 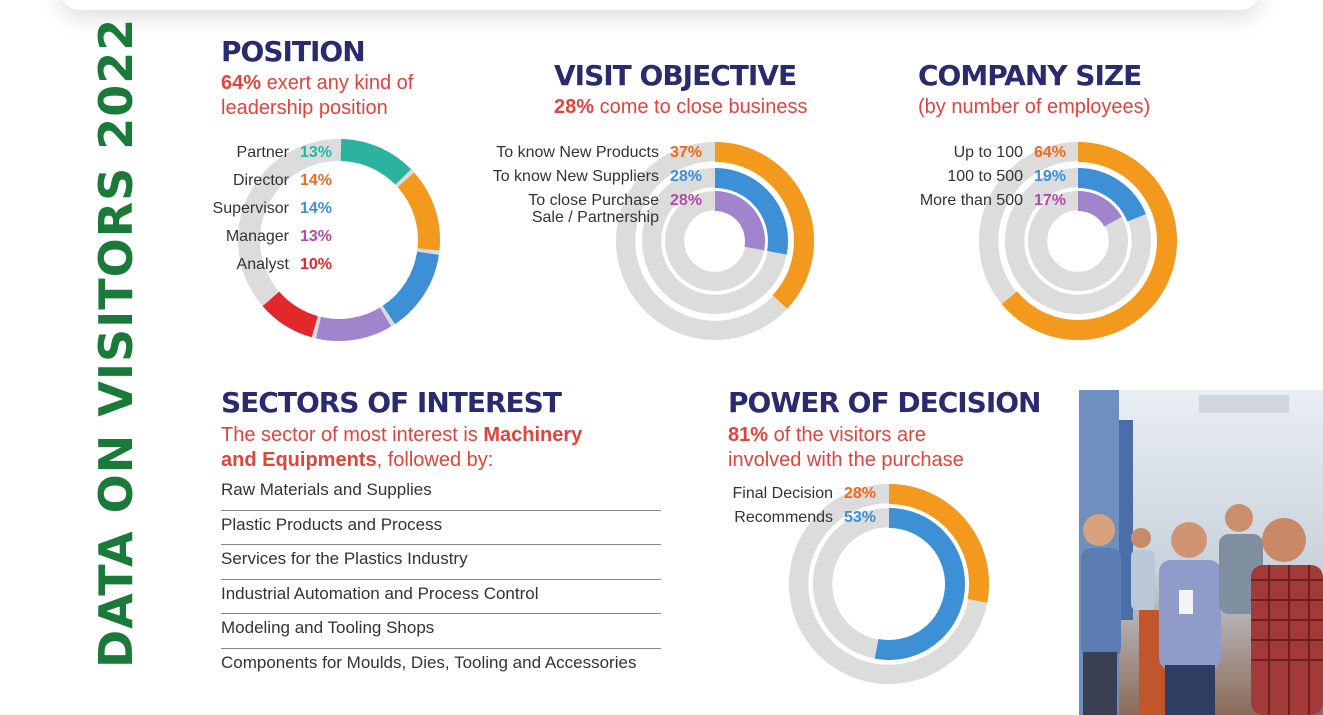 What do you see at coordinates (299, 460) in the screenshot?
I see `sectors-intro-strong2: and Equipments` at bounding box center [299, 460].